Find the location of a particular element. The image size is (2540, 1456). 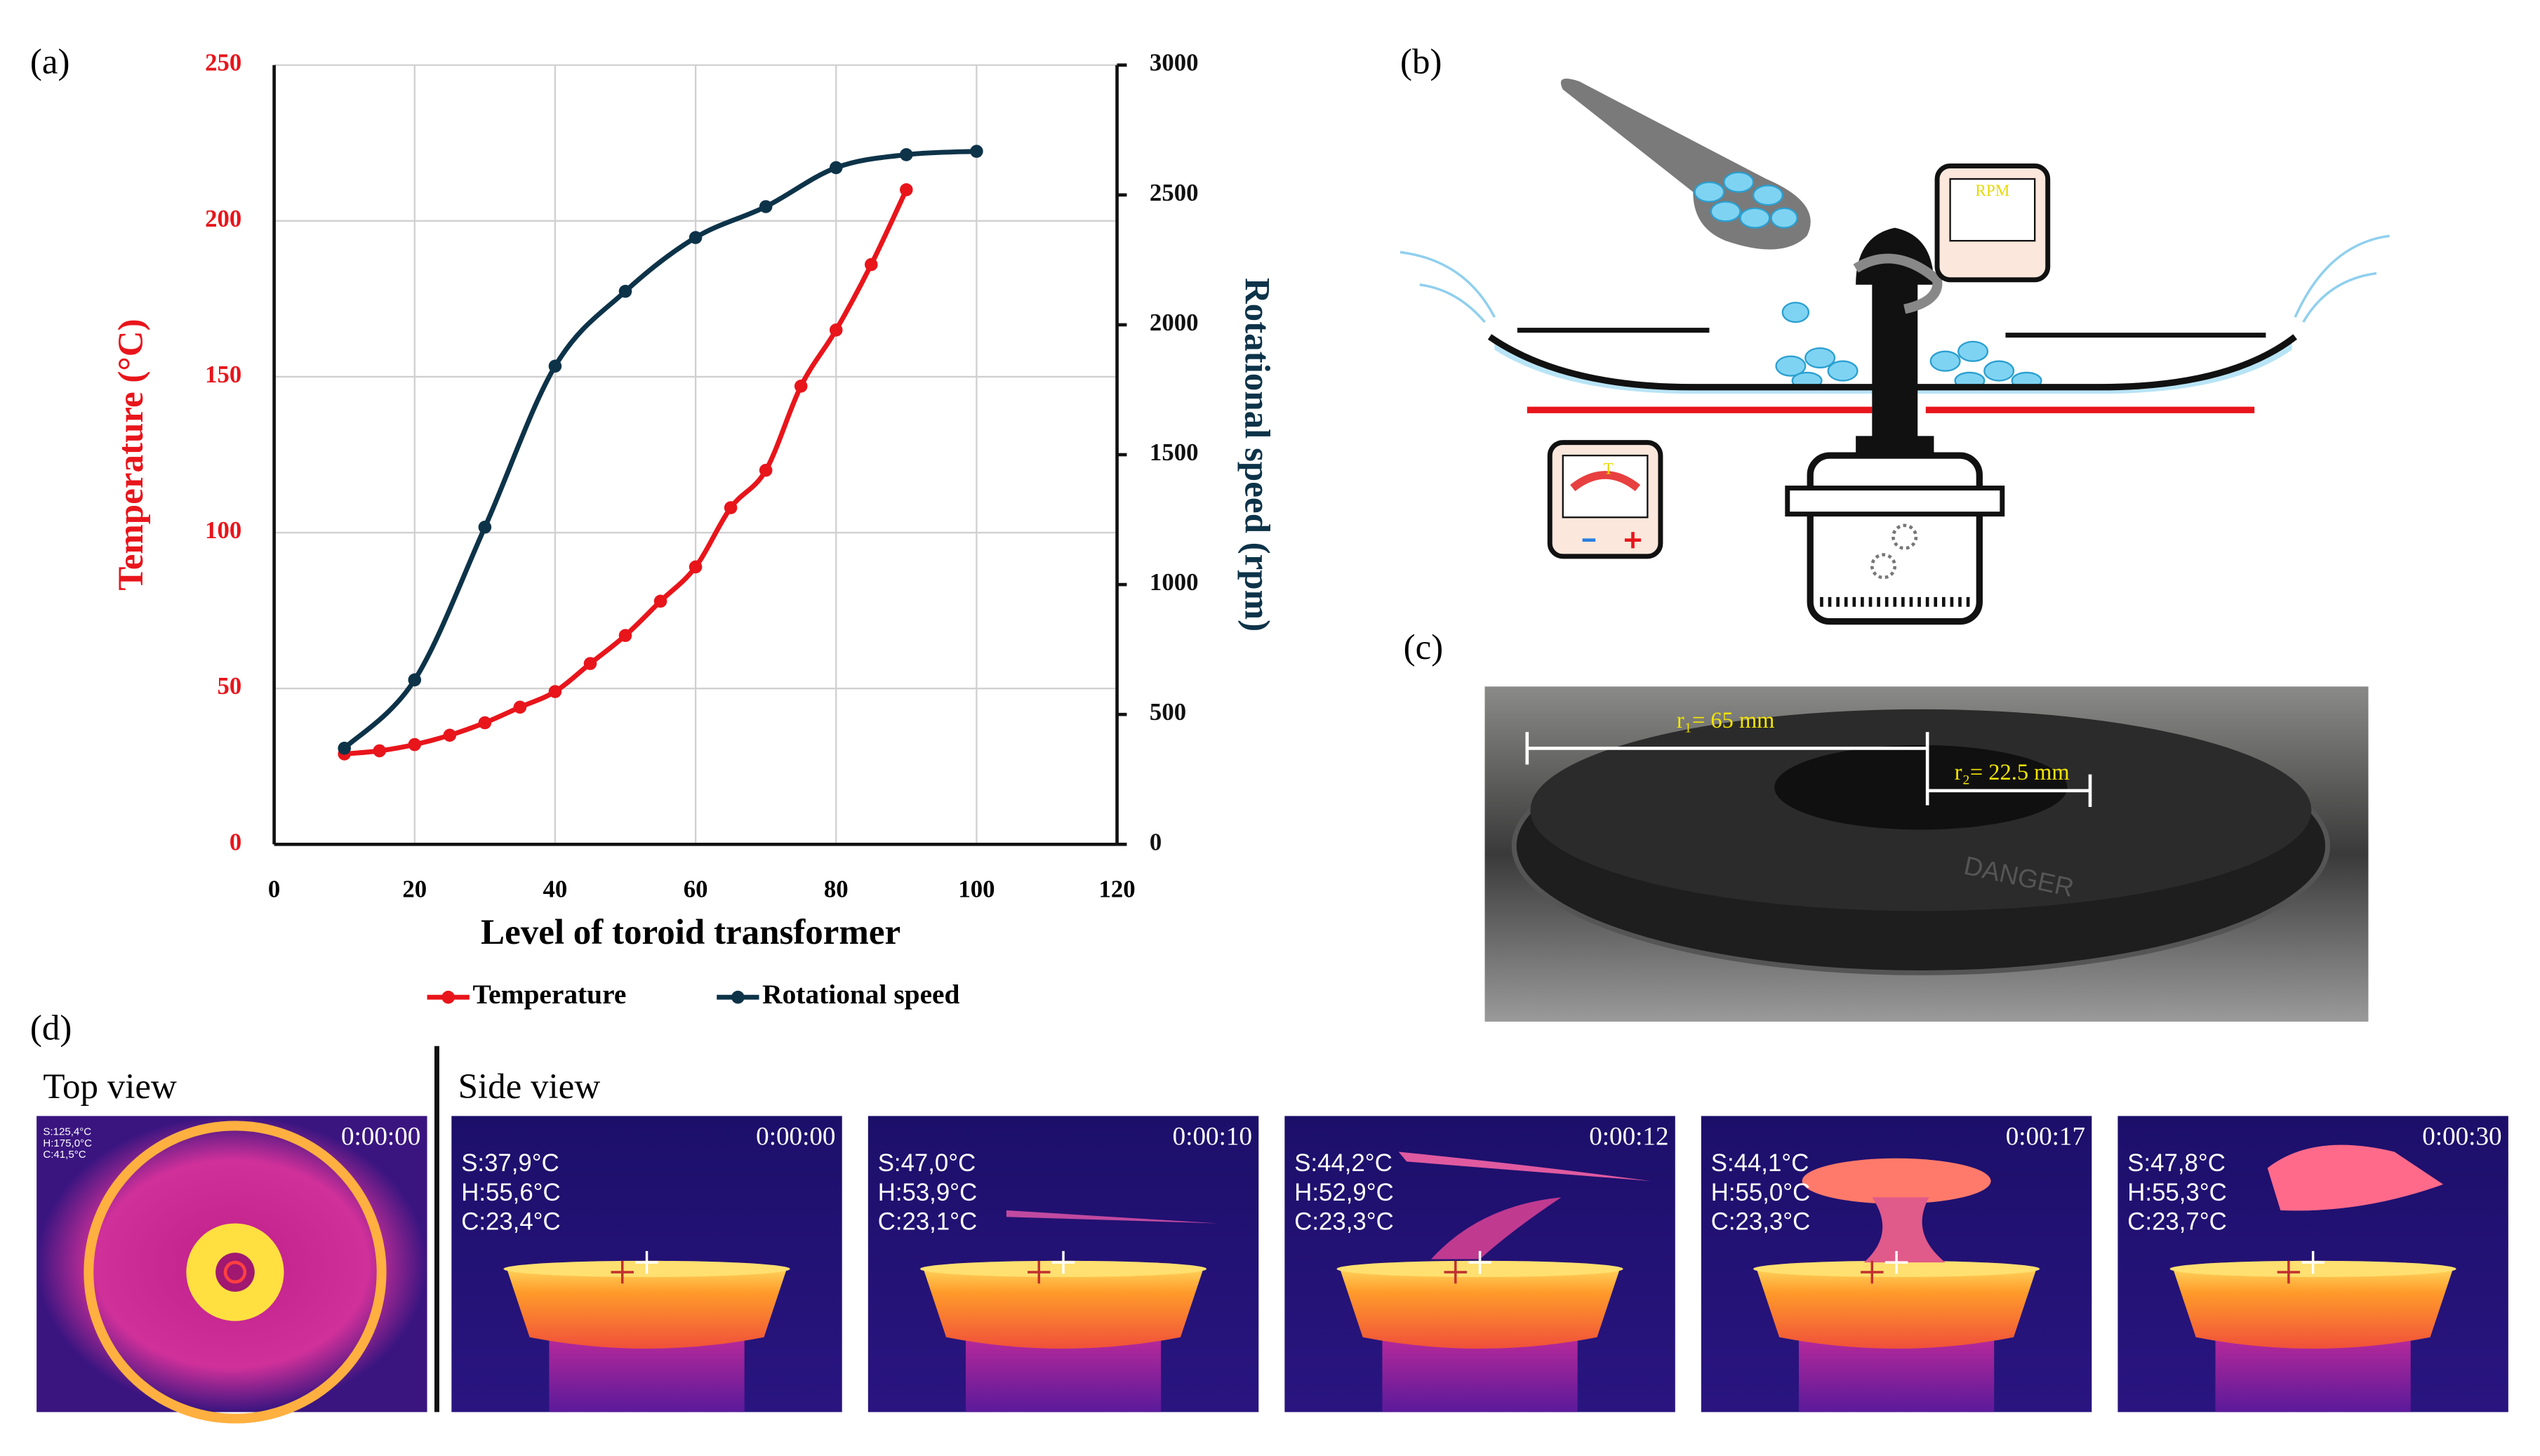

reading: S:37,9°C is located at coordinates (510, 1164).